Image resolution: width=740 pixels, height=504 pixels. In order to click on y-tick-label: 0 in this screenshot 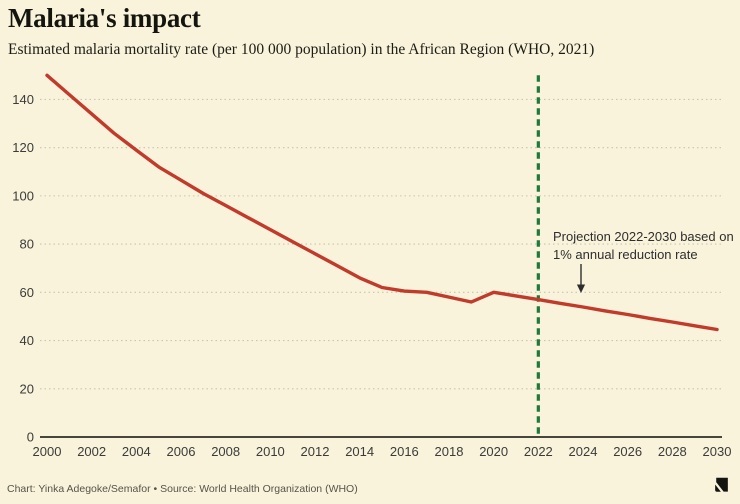, I will do `click(30, 437)`.